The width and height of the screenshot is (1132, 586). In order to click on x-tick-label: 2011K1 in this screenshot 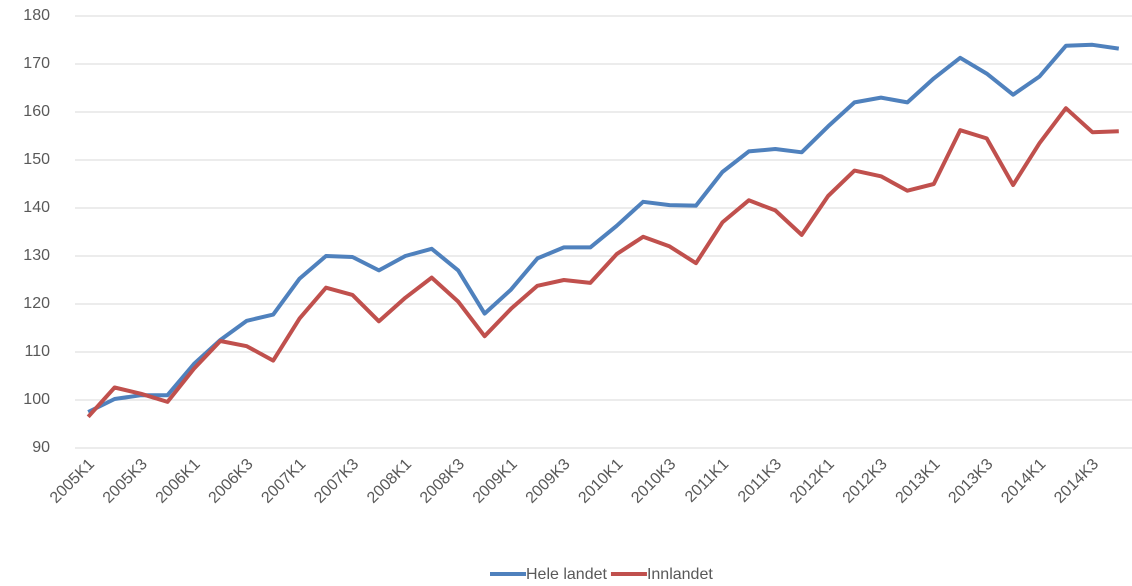, I will do `click(707, 481)`.